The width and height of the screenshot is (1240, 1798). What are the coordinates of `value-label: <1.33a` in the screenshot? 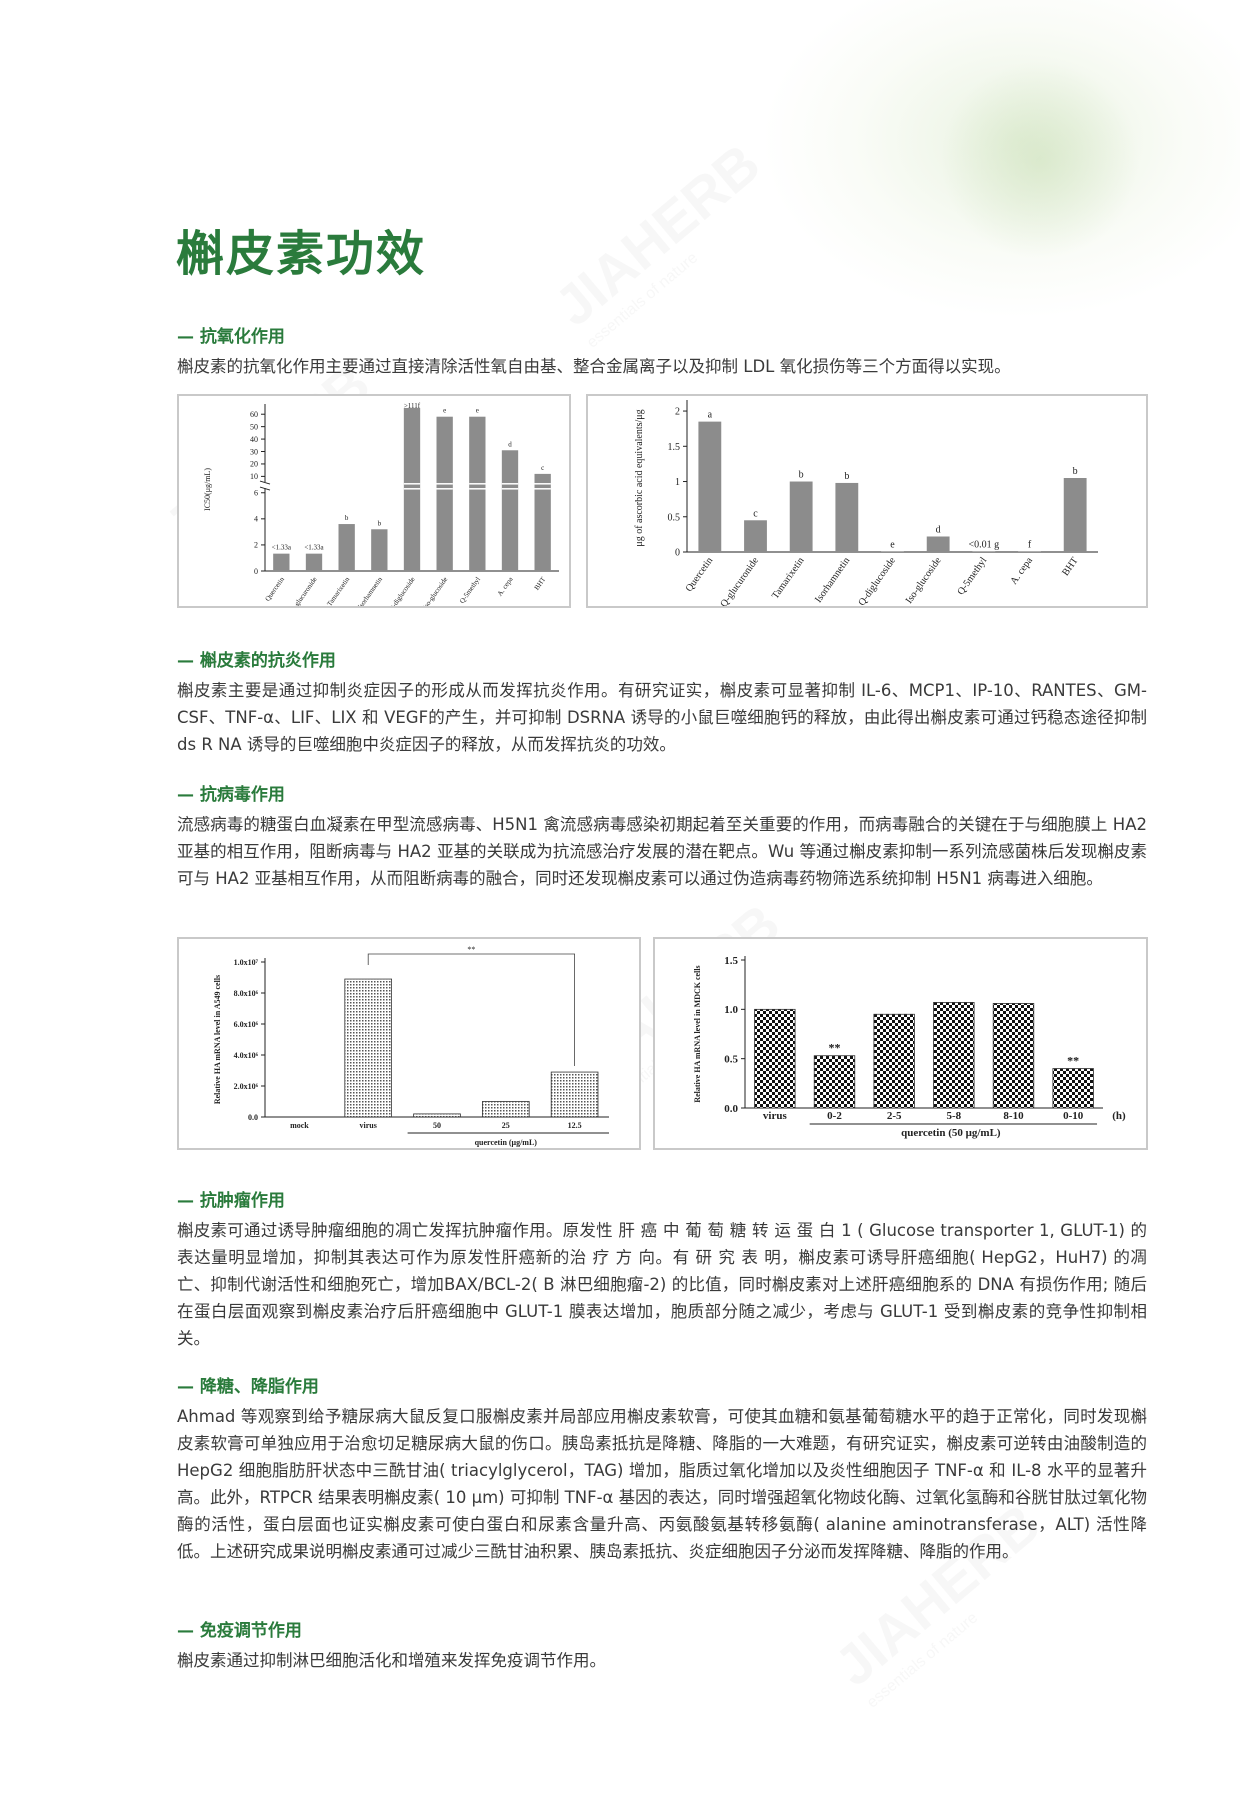 It's located at (282, 548).